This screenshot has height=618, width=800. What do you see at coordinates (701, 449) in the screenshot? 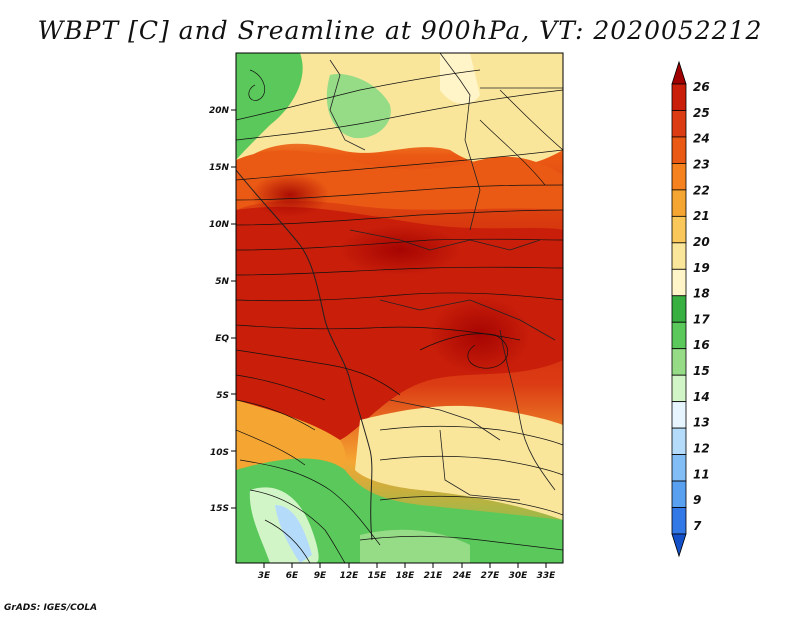
I see `colorbar-label: 12` at bounding box center [701, 449].